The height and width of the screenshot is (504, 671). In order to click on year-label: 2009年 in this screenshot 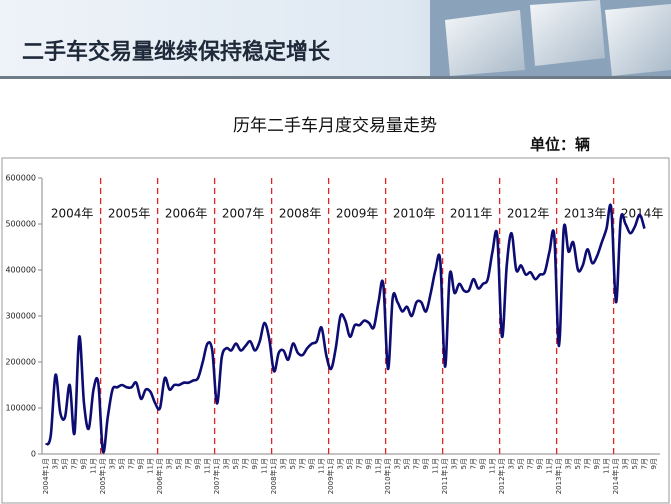, I will do `click(357, 214)`.